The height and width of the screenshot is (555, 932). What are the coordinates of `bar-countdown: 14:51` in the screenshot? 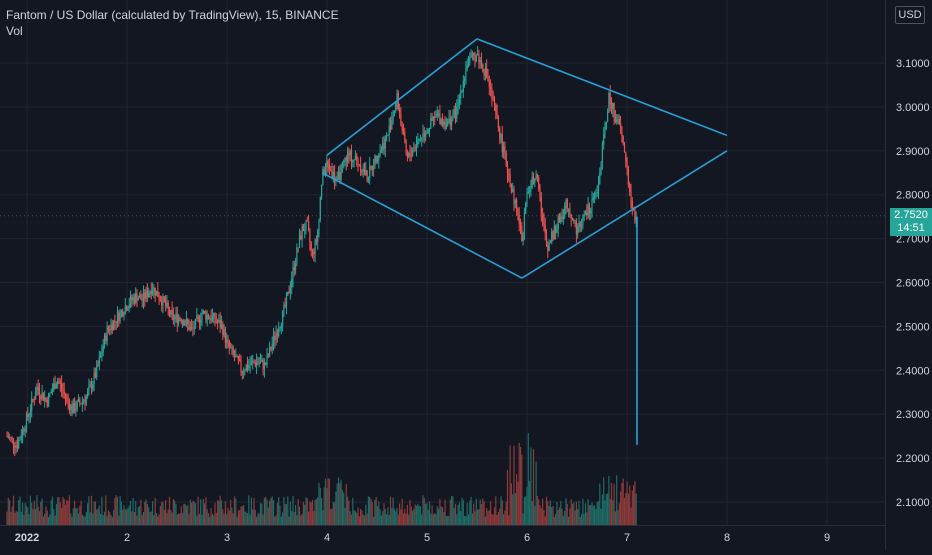 It's located at (911, 228).